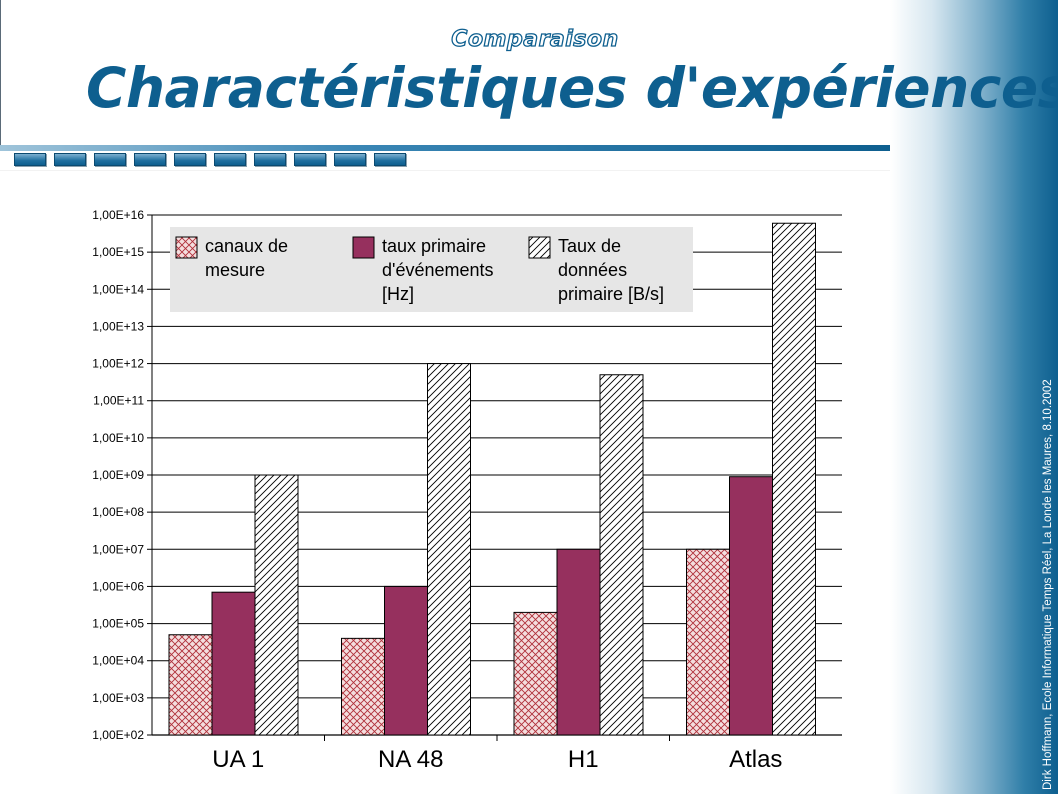  What do you see at coordinates (118, 512) in the screenshot?
I see `y-tick-label: 1,00E+08` at bounding box center [118, 512].